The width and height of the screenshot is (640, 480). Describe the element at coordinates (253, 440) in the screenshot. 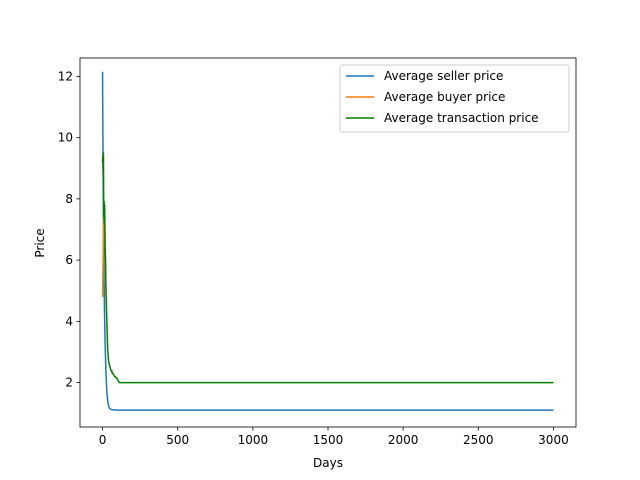

I see `x-tick-label: 1000` at that location.